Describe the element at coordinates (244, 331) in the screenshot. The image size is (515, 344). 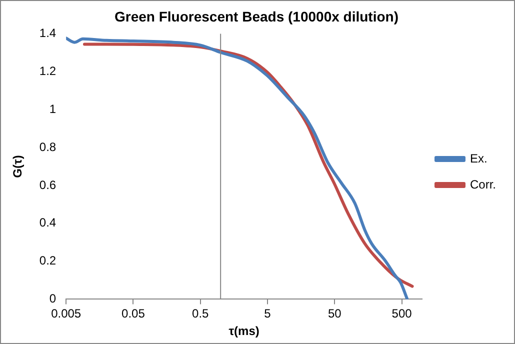
I see `x-axis-title: τ(ms)` at that location.